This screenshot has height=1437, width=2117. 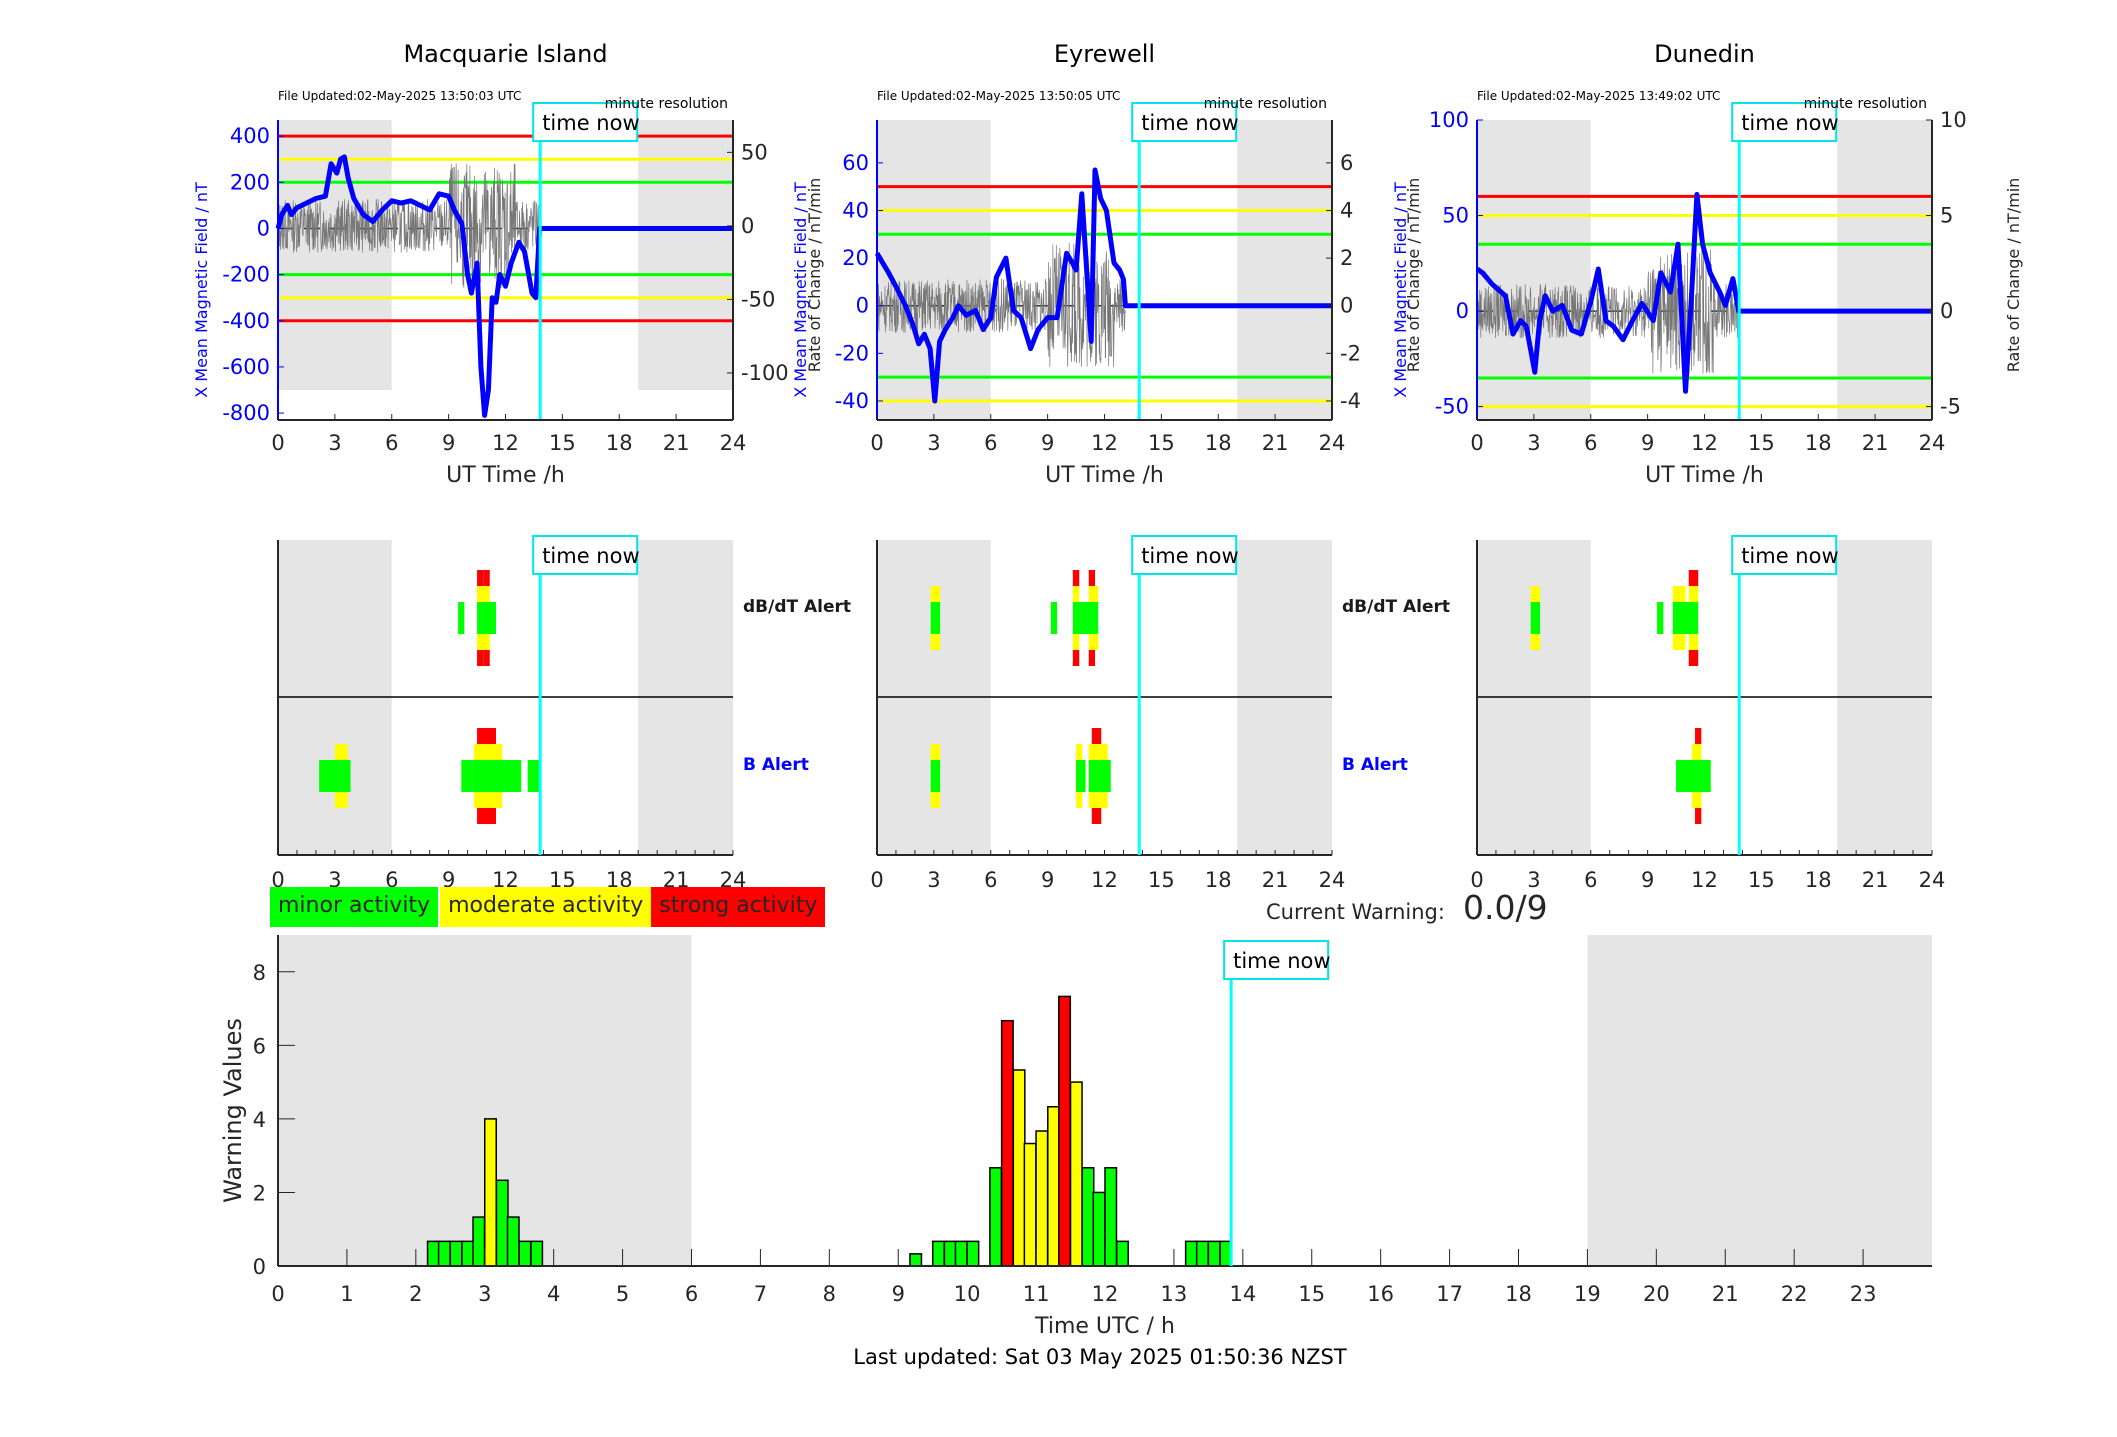 I want to click on warning-y-tick-label: 6, so click(x=259, y=1046).